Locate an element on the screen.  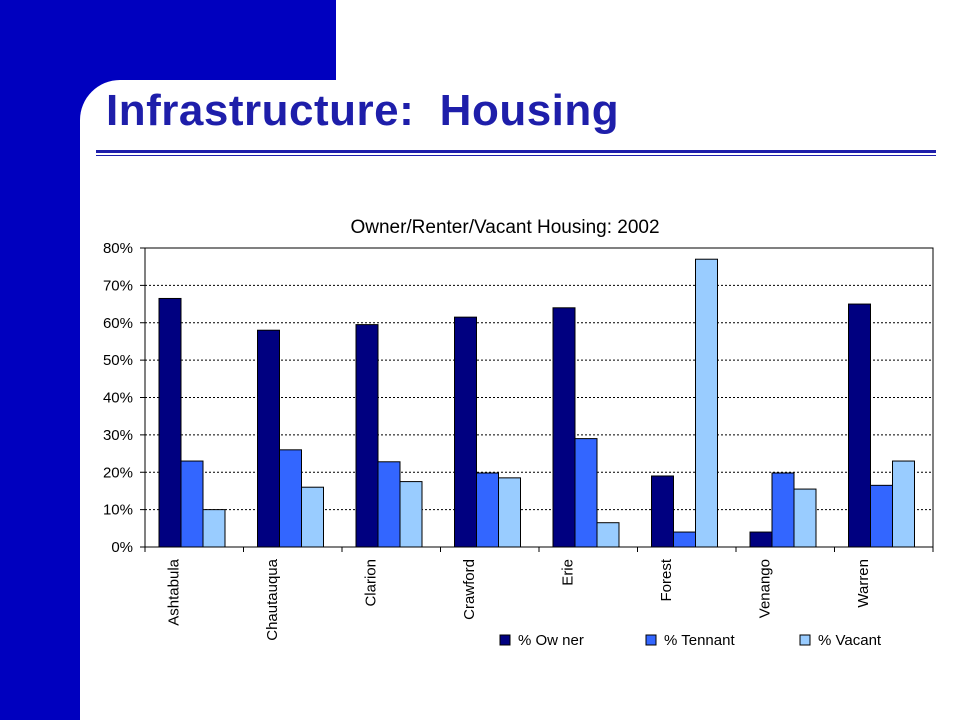
y-tick-label: 20% is located at coordinates (118, 472).